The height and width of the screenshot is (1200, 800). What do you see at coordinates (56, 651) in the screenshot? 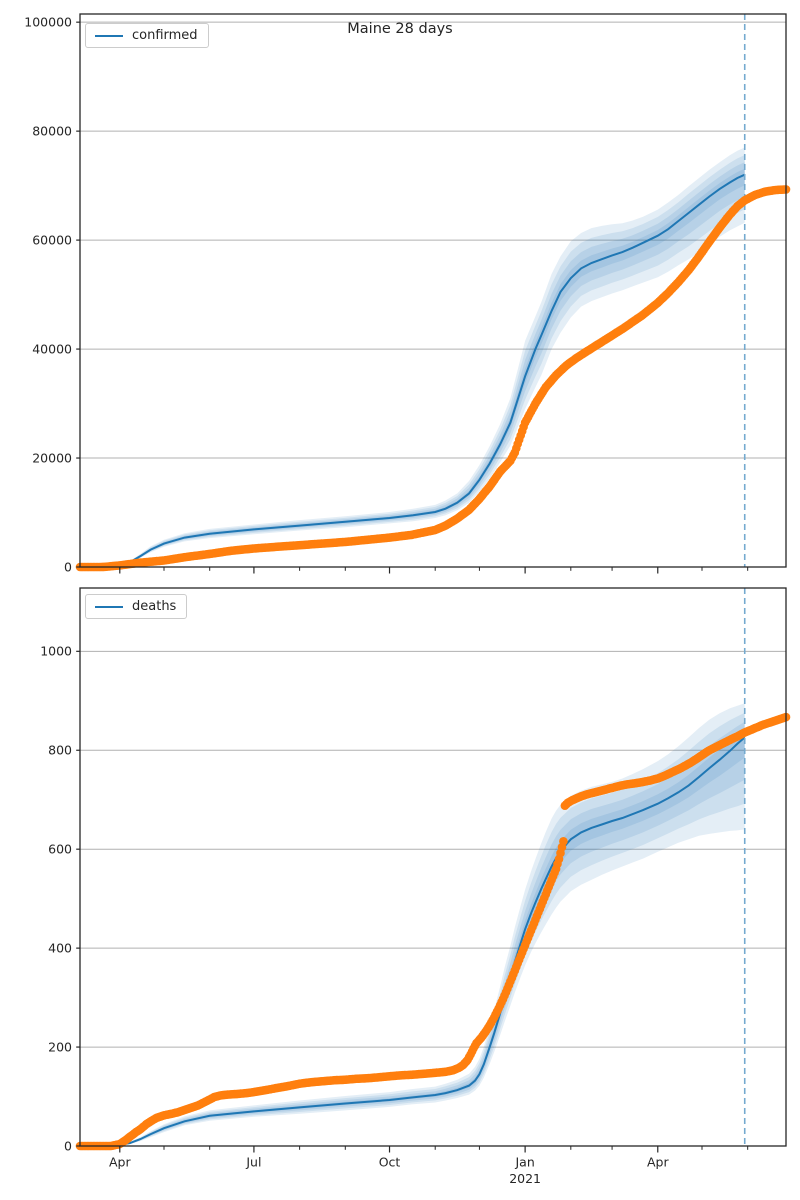
I see `svg-text: 1000` at bounding box center [56, 651].